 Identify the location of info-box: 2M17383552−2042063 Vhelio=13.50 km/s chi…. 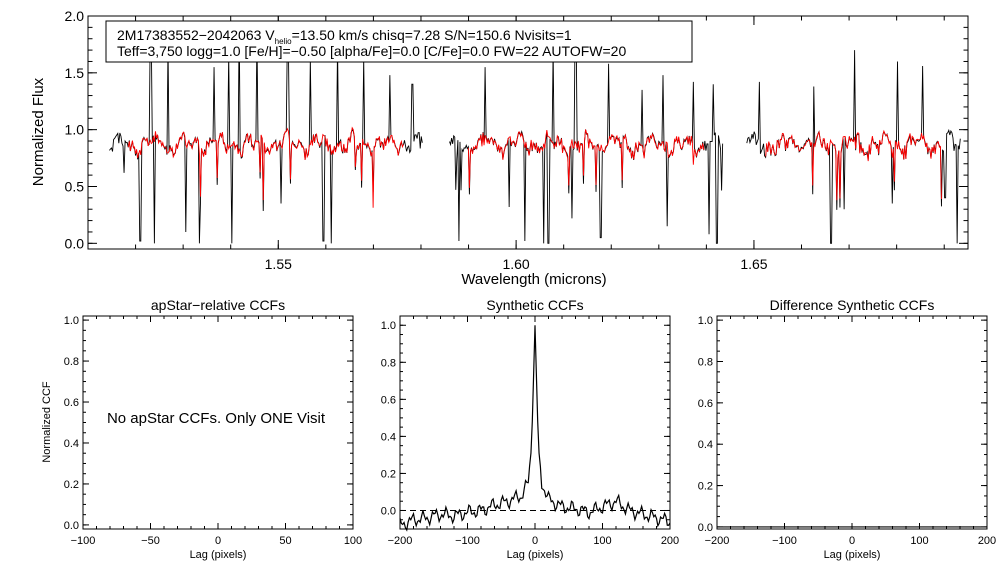
(399, 41).